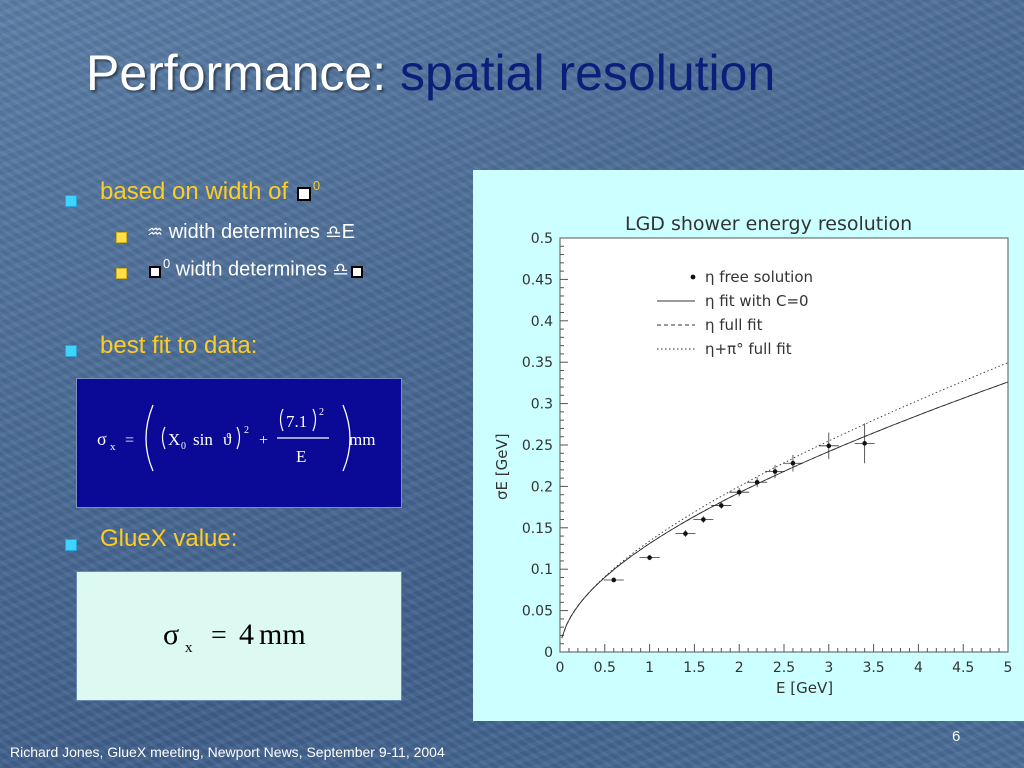  I want to click on x-tick-label: 5, so click(1008, 668).